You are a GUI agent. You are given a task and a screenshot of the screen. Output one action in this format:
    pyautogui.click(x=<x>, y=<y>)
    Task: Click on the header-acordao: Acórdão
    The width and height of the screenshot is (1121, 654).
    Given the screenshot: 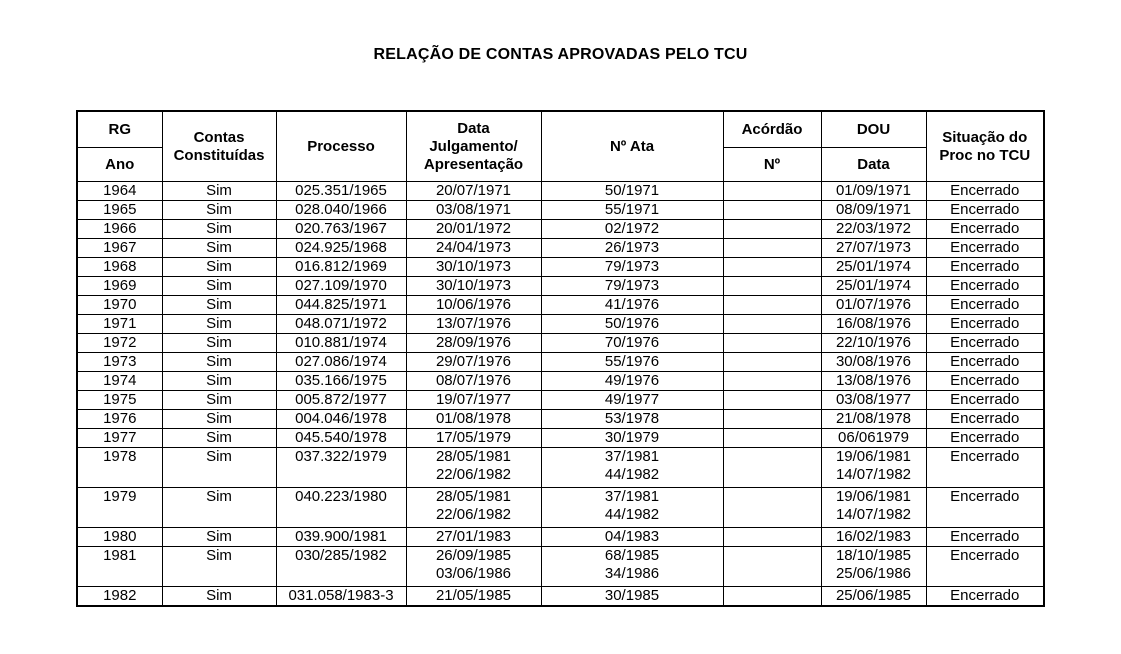 What is the action you would take?
    pyautogui.click(x=772, y=129)
    